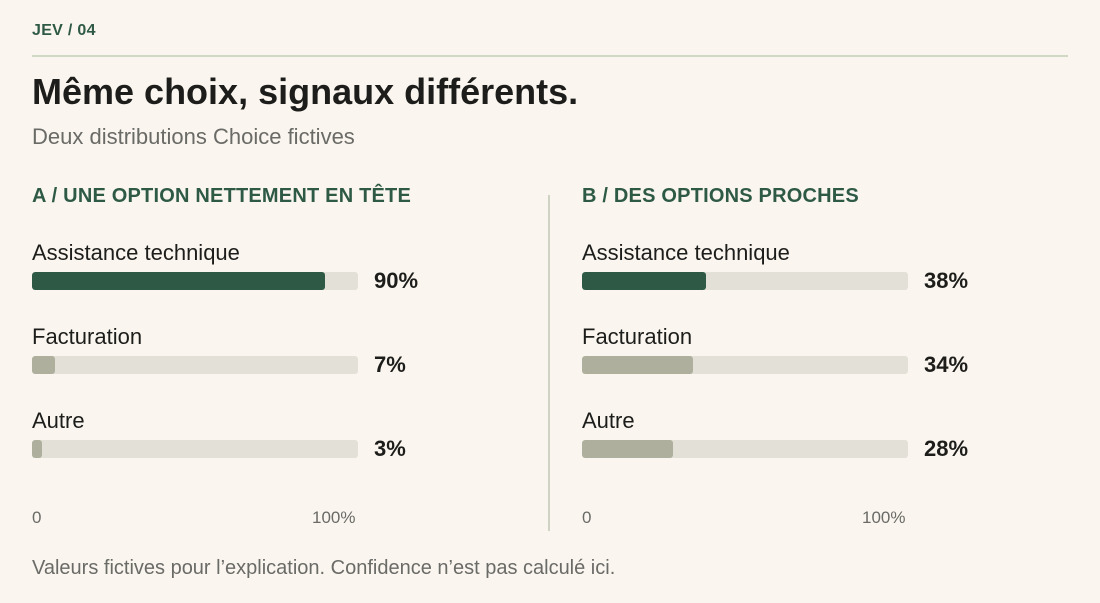  What do you see at coordinates (64, 30) in the screenshot?
I see `kicker: JEV / 04` at bounding box center [64, 30].